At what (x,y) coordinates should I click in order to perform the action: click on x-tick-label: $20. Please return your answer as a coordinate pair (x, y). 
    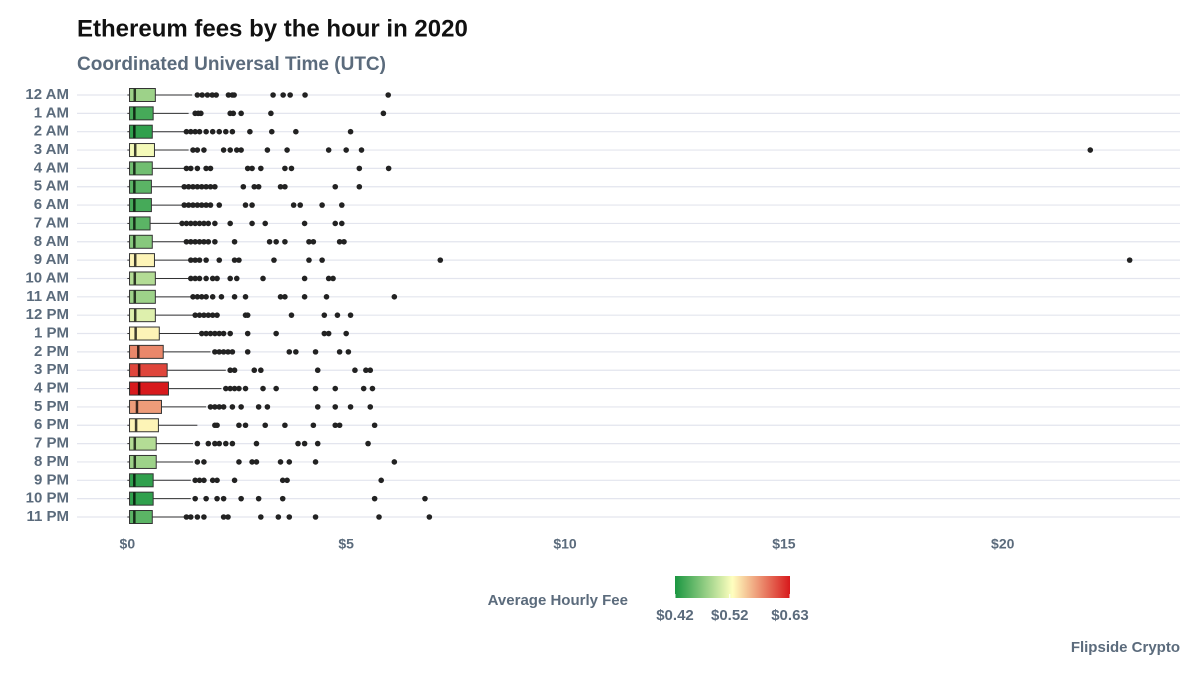
    Looking at the image, I should click on (1003, 544).